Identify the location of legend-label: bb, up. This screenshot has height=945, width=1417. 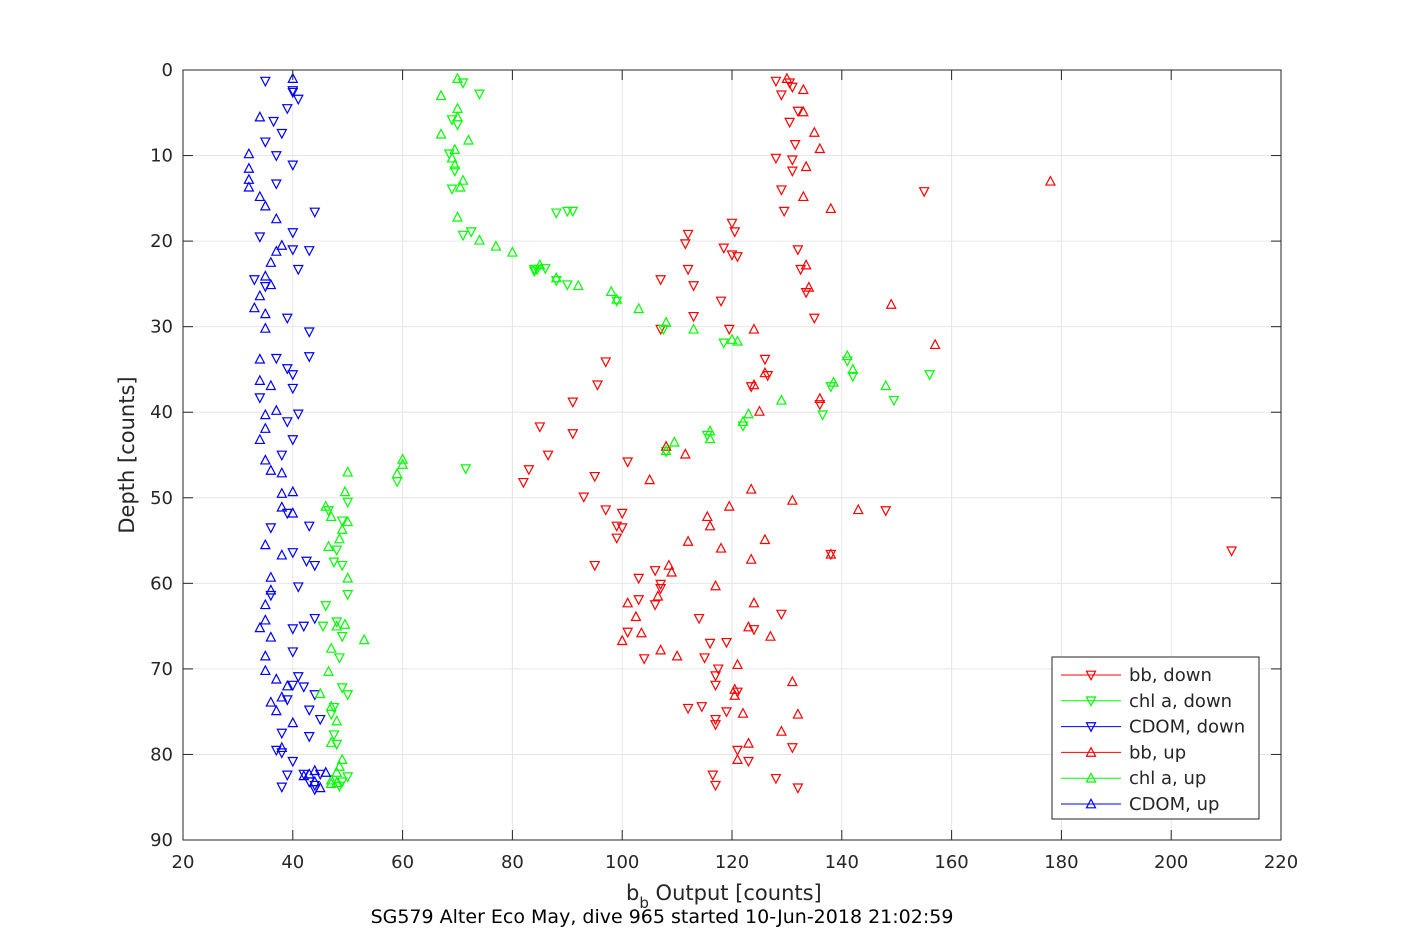
(1157, 752).